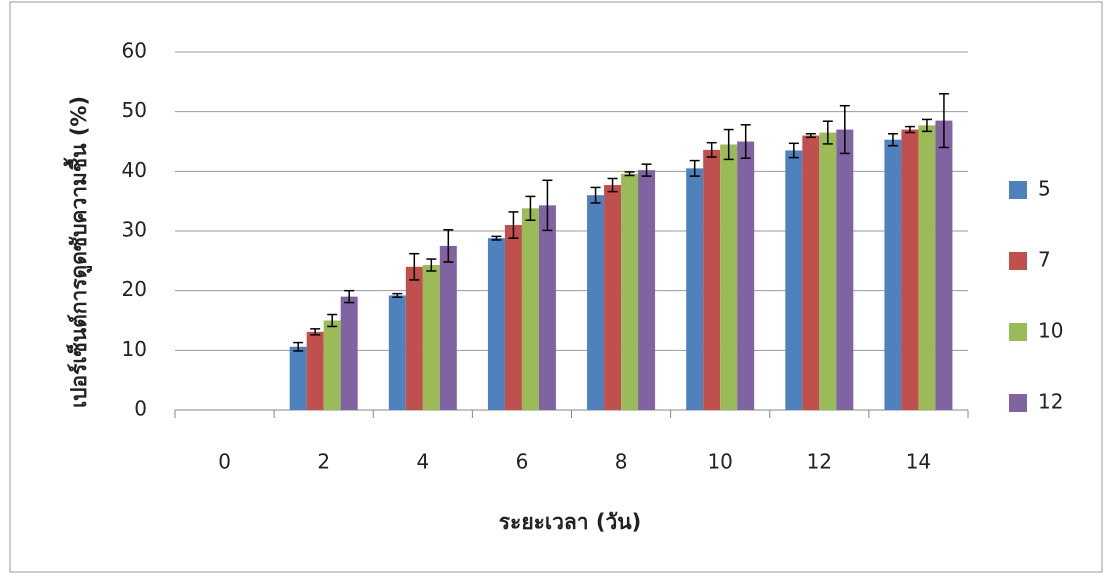  Describe the element at coordinates (323, 462) in the screenshot. I see `x-tick-label: 2` at that location.